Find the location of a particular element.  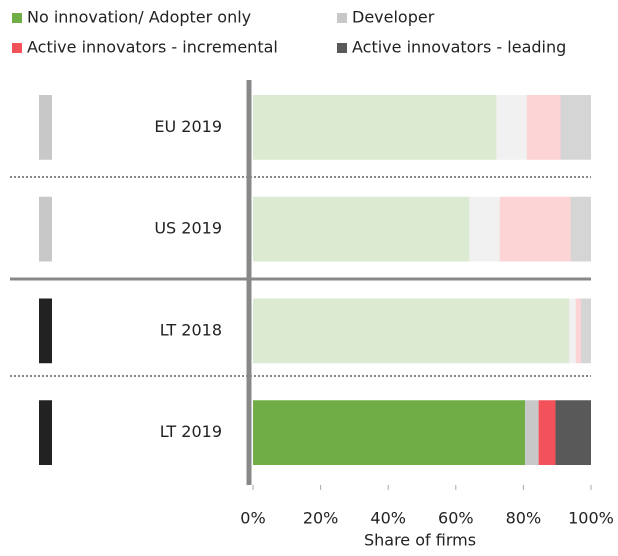

category-label: EU 2019 is located at coordinates (188, 126).